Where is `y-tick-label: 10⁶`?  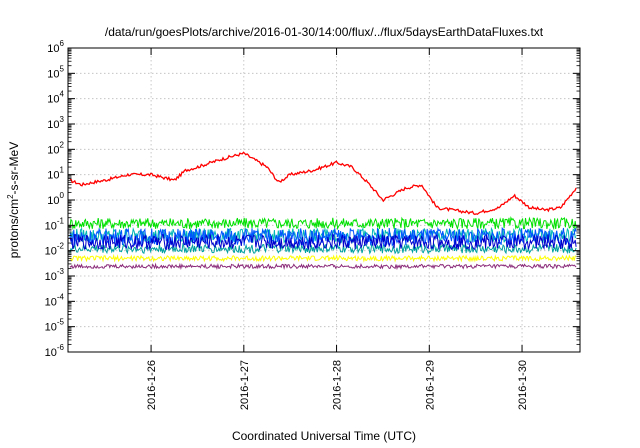
y-tick-label: 10⁶ is located at coordinates (55, 47).